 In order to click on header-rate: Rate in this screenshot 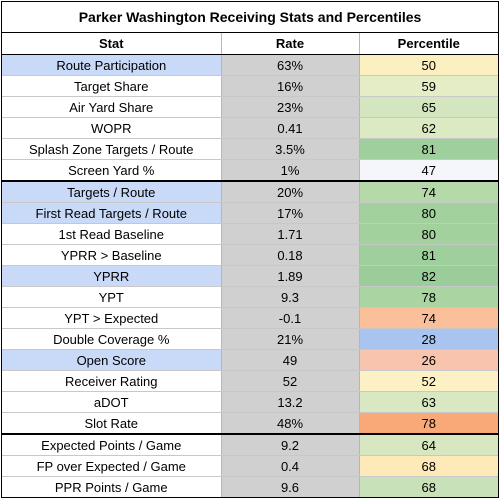, I will do `click(290, 44)`.